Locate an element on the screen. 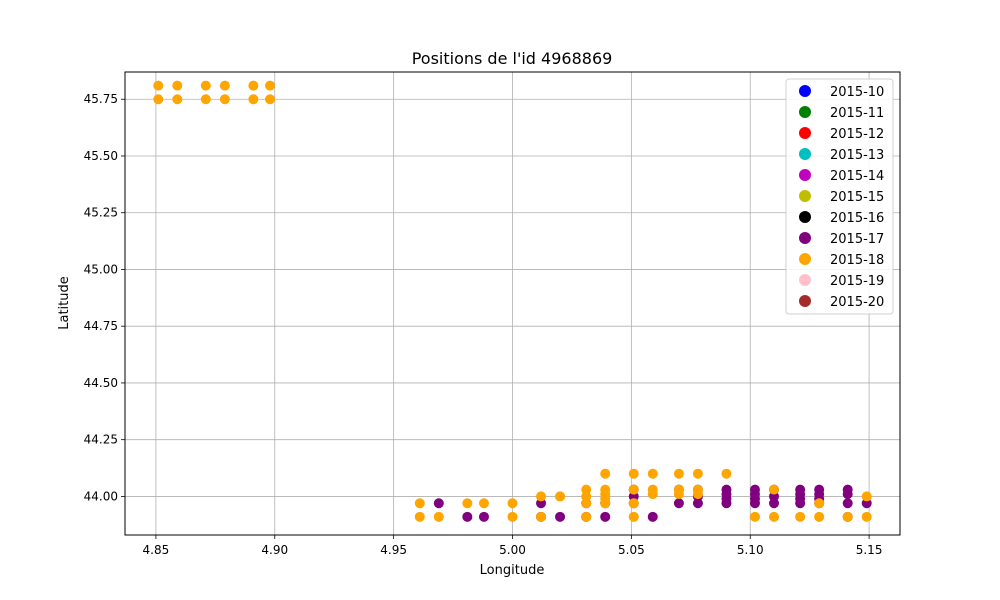  legend-label: 2015-19 is located at coordinates (857, 281).